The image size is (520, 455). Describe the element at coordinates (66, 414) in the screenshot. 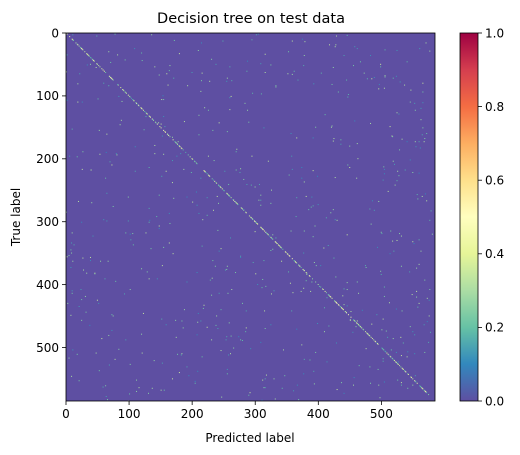

I see `x-tick-label: 0` at that location.